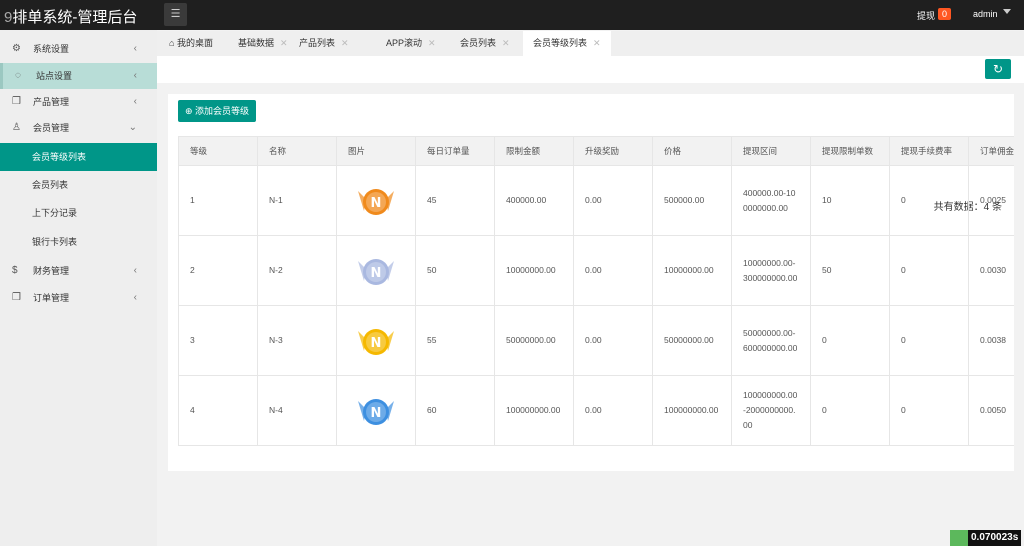  Describe the element at coordinates (78, 185) in the screenshot. I see `sidebar-item-5: 会员列表` at that location.